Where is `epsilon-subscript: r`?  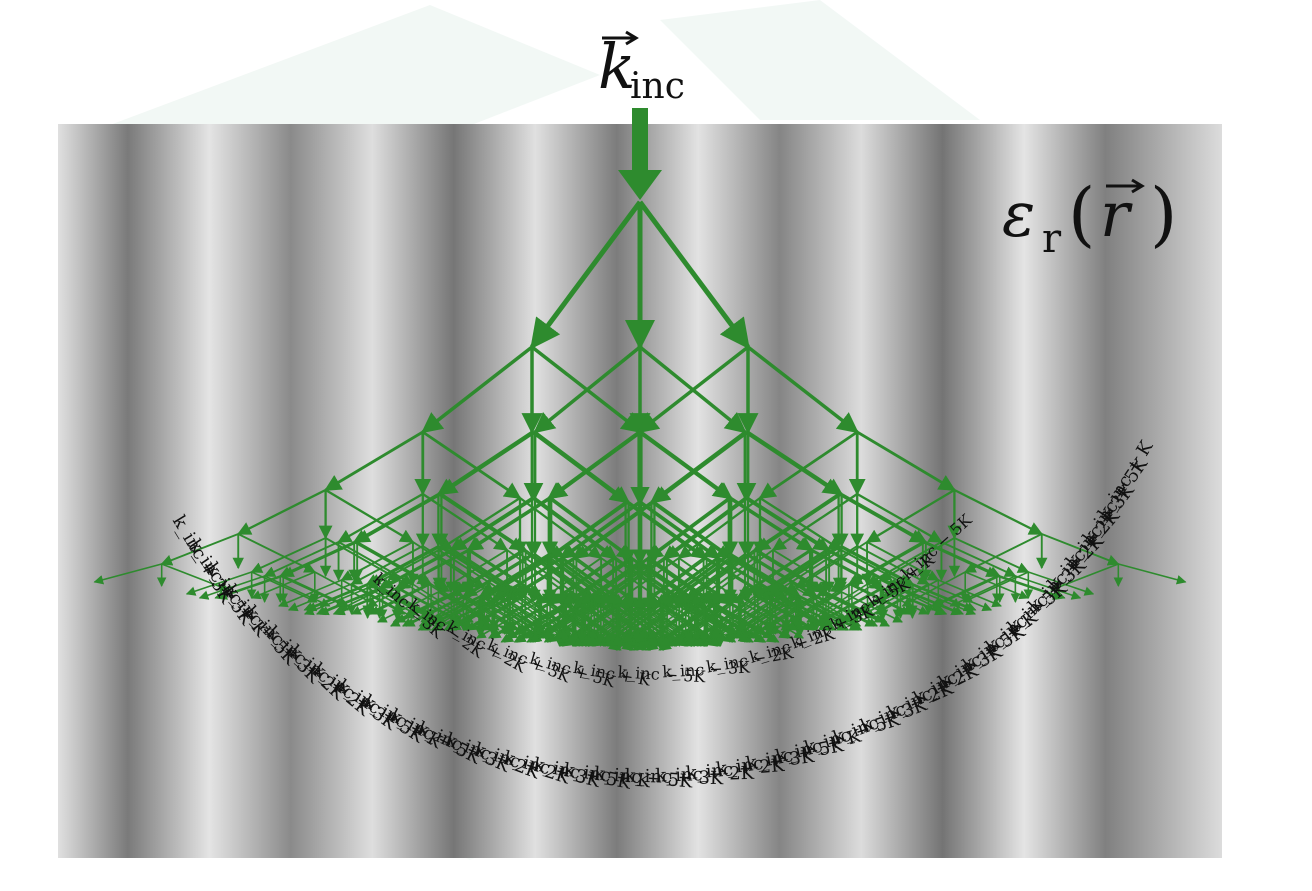 epsilon-subscript: r is located at coordinates (1052, 239).